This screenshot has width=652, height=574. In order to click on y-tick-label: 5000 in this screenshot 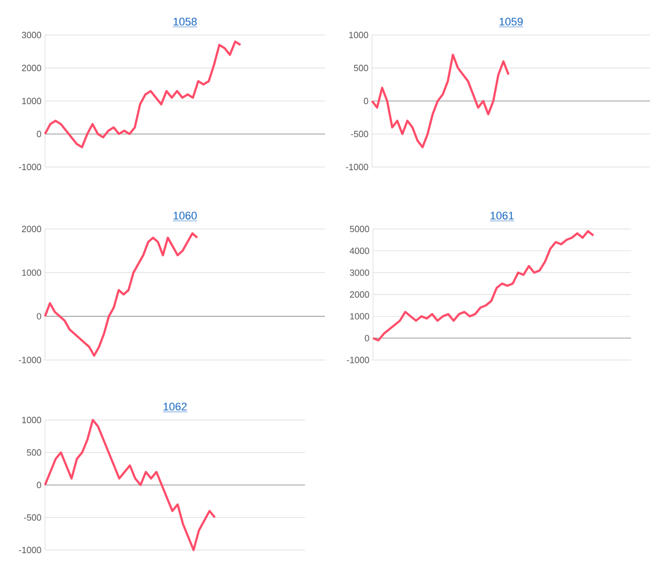, I will do `click(360, 229)`.